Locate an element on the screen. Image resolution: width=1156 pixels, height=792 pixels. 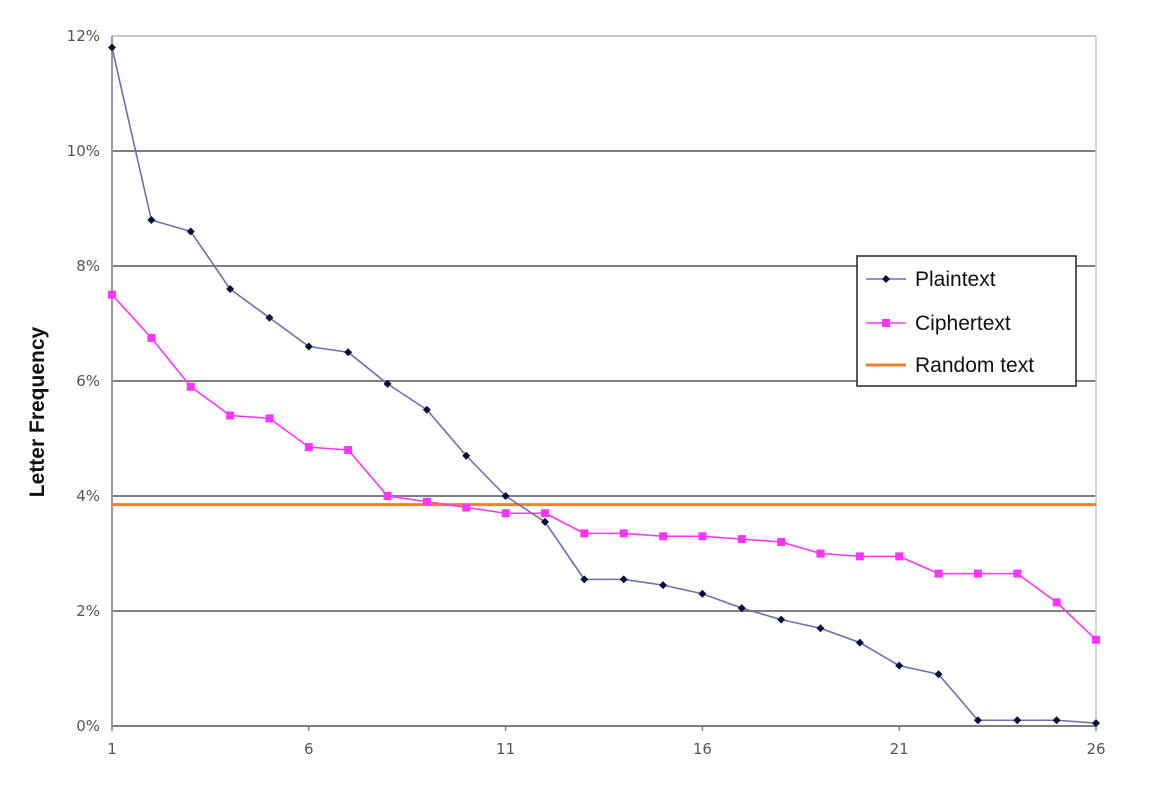
legend: Plaintext Ciphertext Random text is located at coordinates (966, 321).